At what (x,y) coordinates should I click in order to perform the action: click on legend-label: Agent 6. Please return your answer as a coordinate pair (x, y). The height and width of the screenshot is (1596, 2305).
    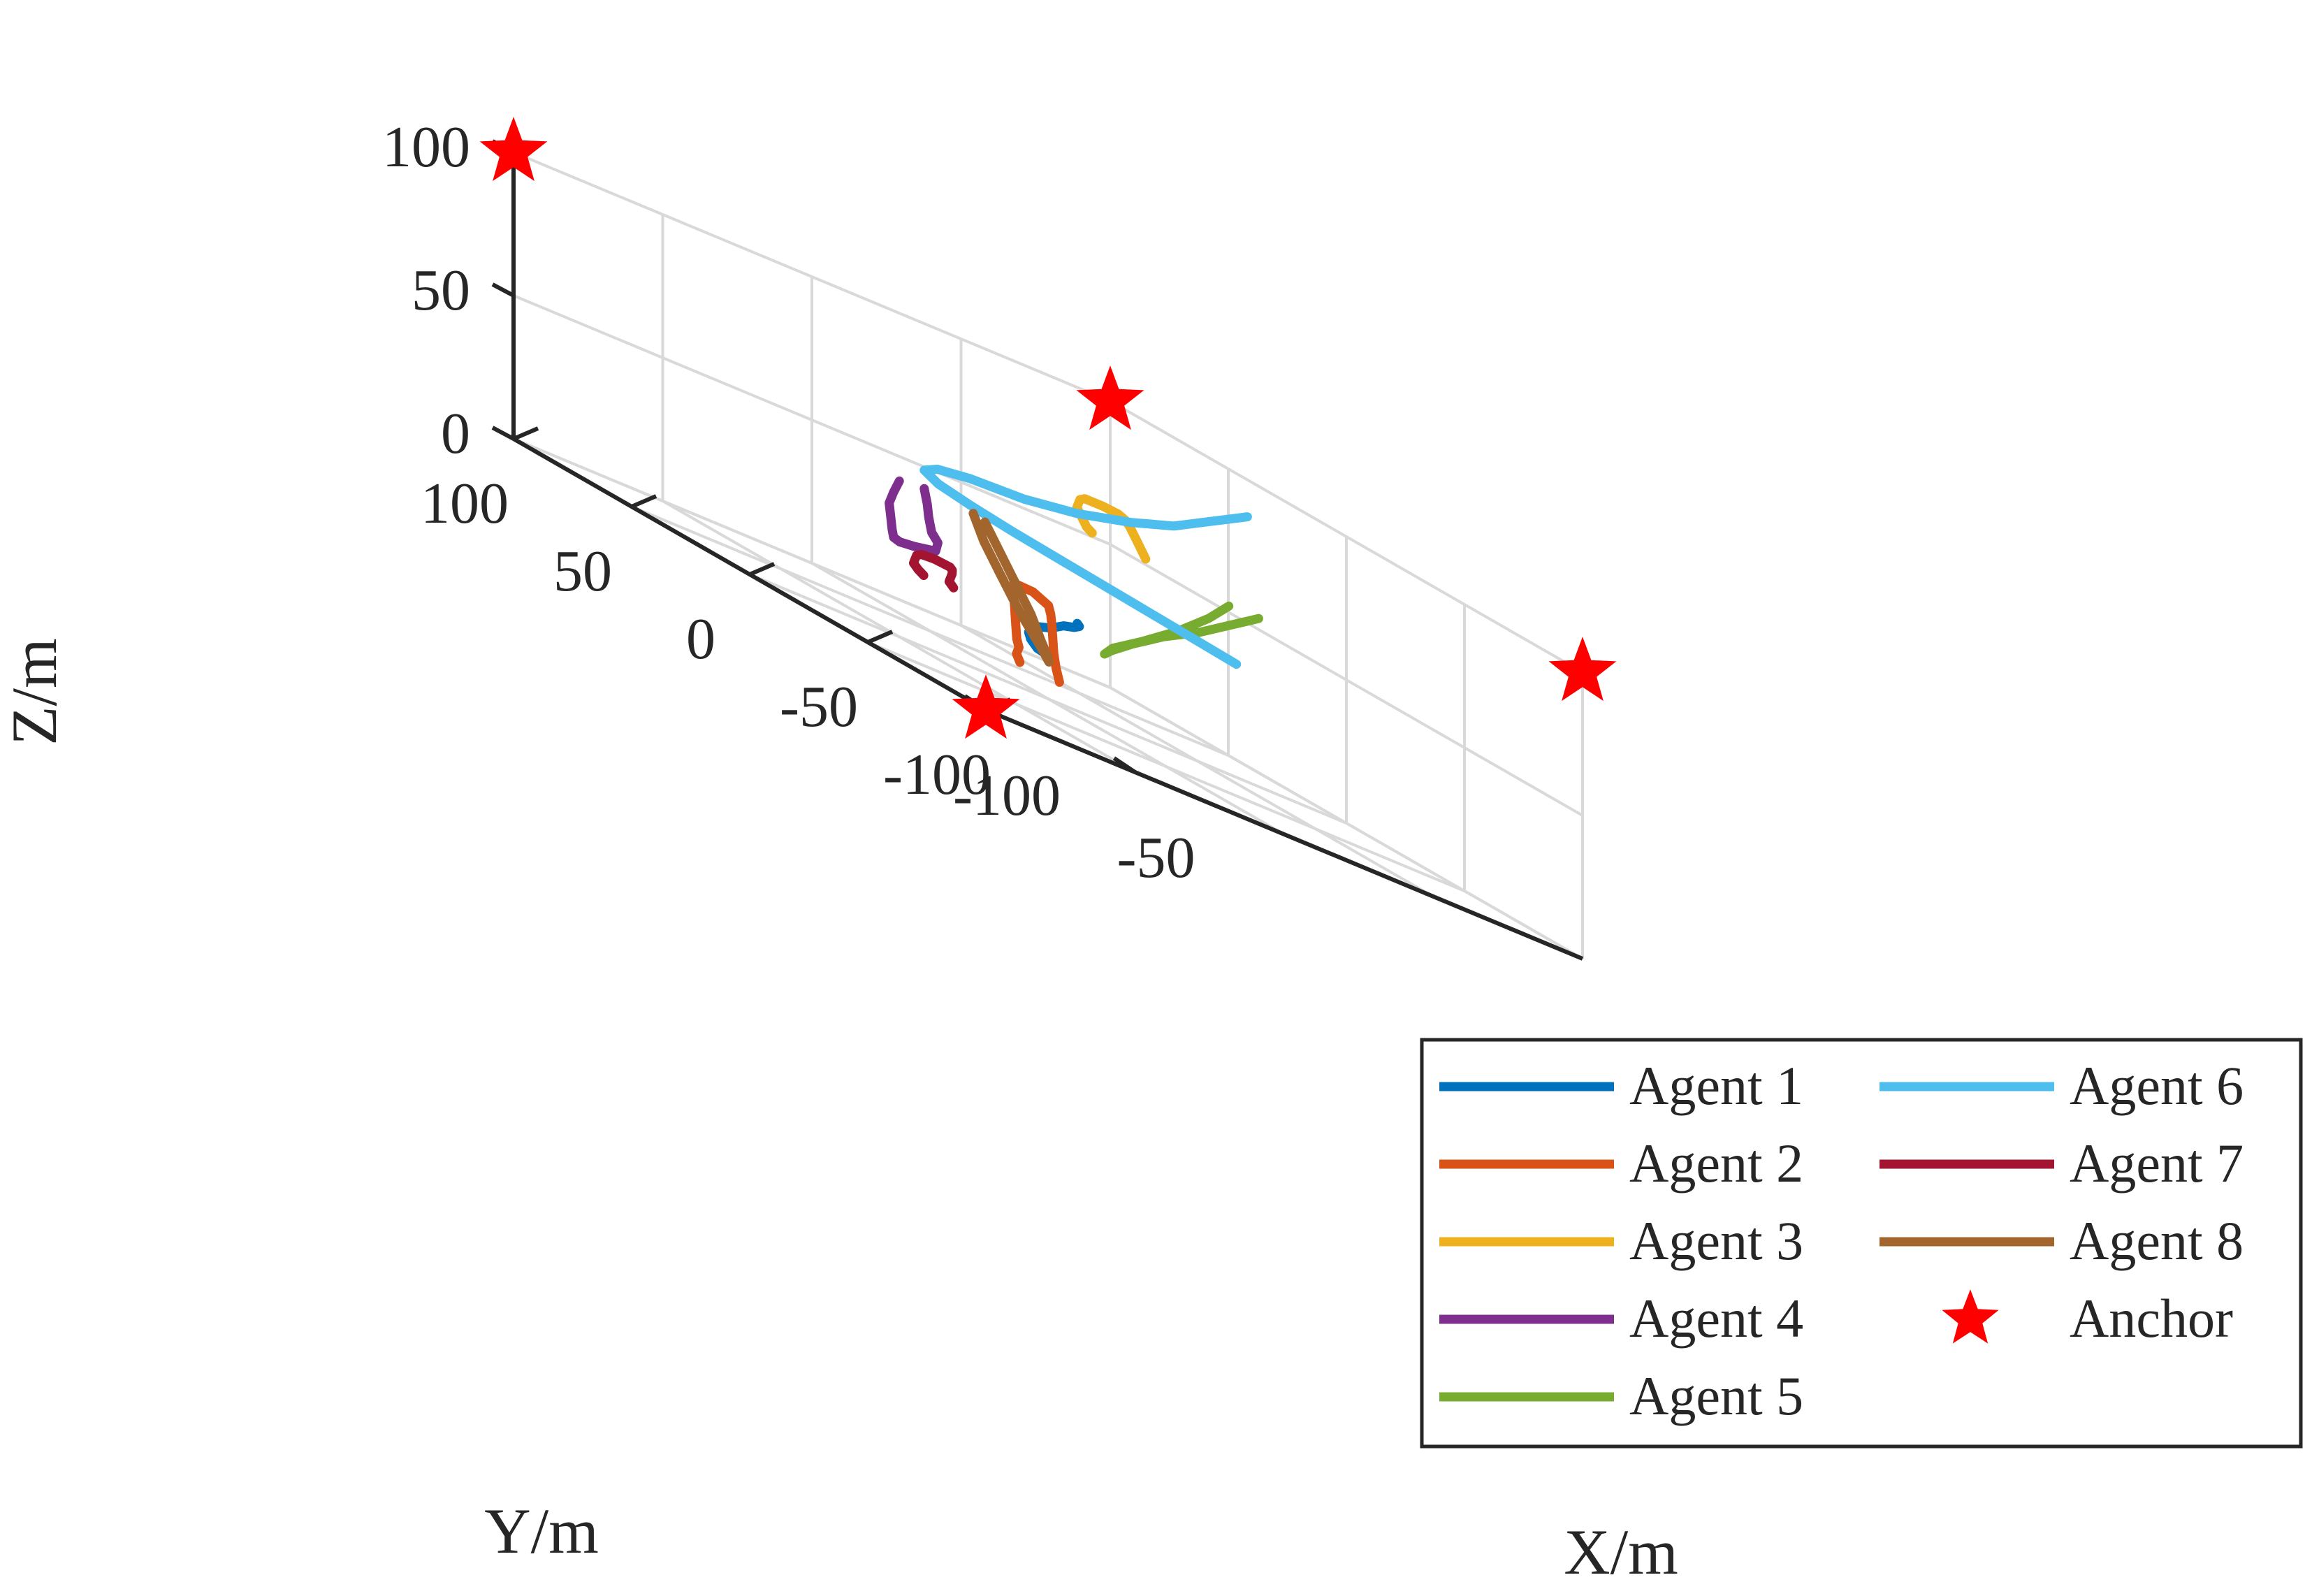
    Looking at the image, I should click on (2157, 1085).